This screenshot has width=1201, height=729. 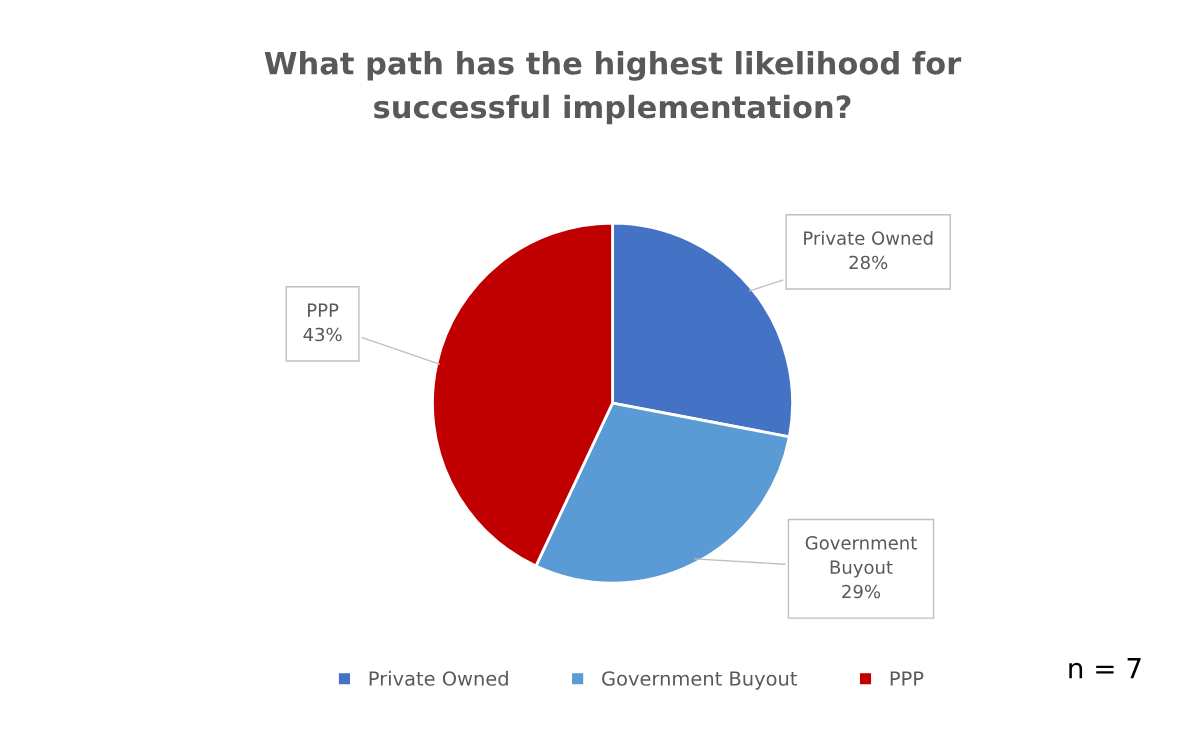 What do you see at coordinates (1105, 668) in the screenshot?
I see `text: n = 7` at bounding box center [1105, 668].